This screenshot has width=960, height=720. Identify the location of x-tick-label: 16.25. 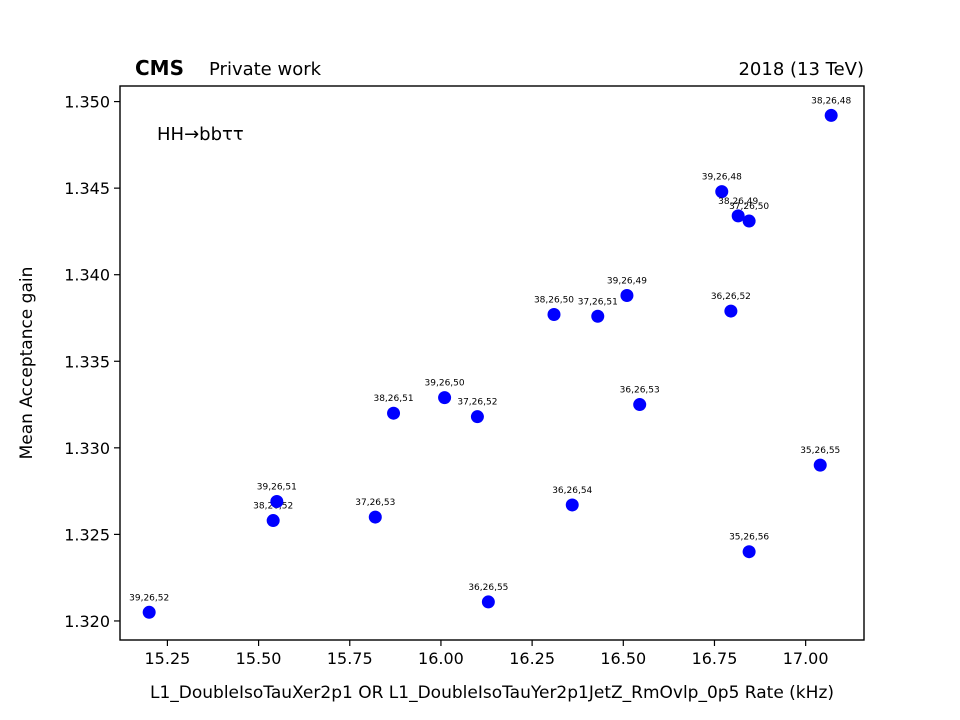
(532, 658).